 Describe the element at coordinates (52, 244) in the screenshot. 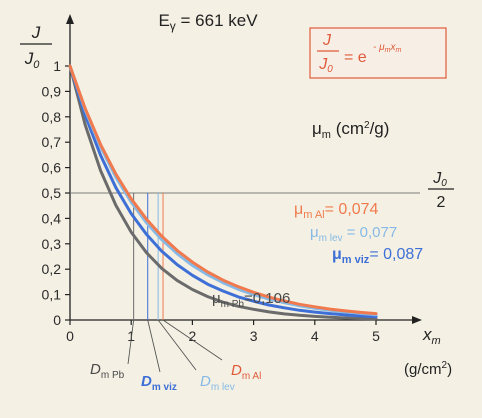

I see `y-tick-label: 0,3` at that location.